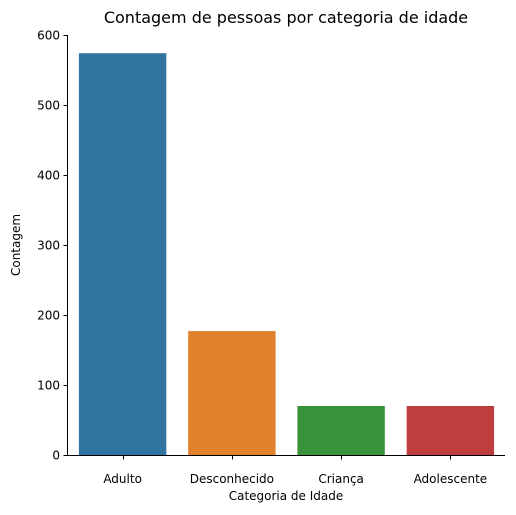 The width and height of the screenshot is (516, 515). I want to click on bar-adulto, so click(122, 254).